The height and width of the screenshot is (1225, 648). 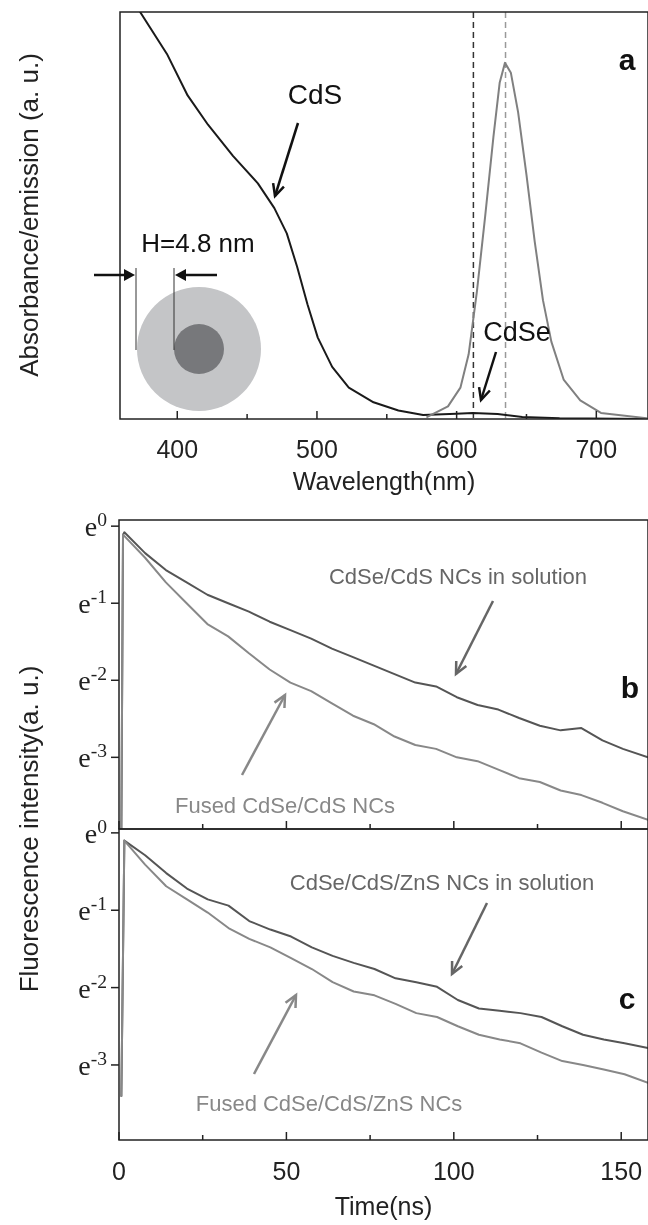 What do you see at coordinates (315, 94) in the screenshot?
I see `annotation: CdS` at bounding box center [315, 94].